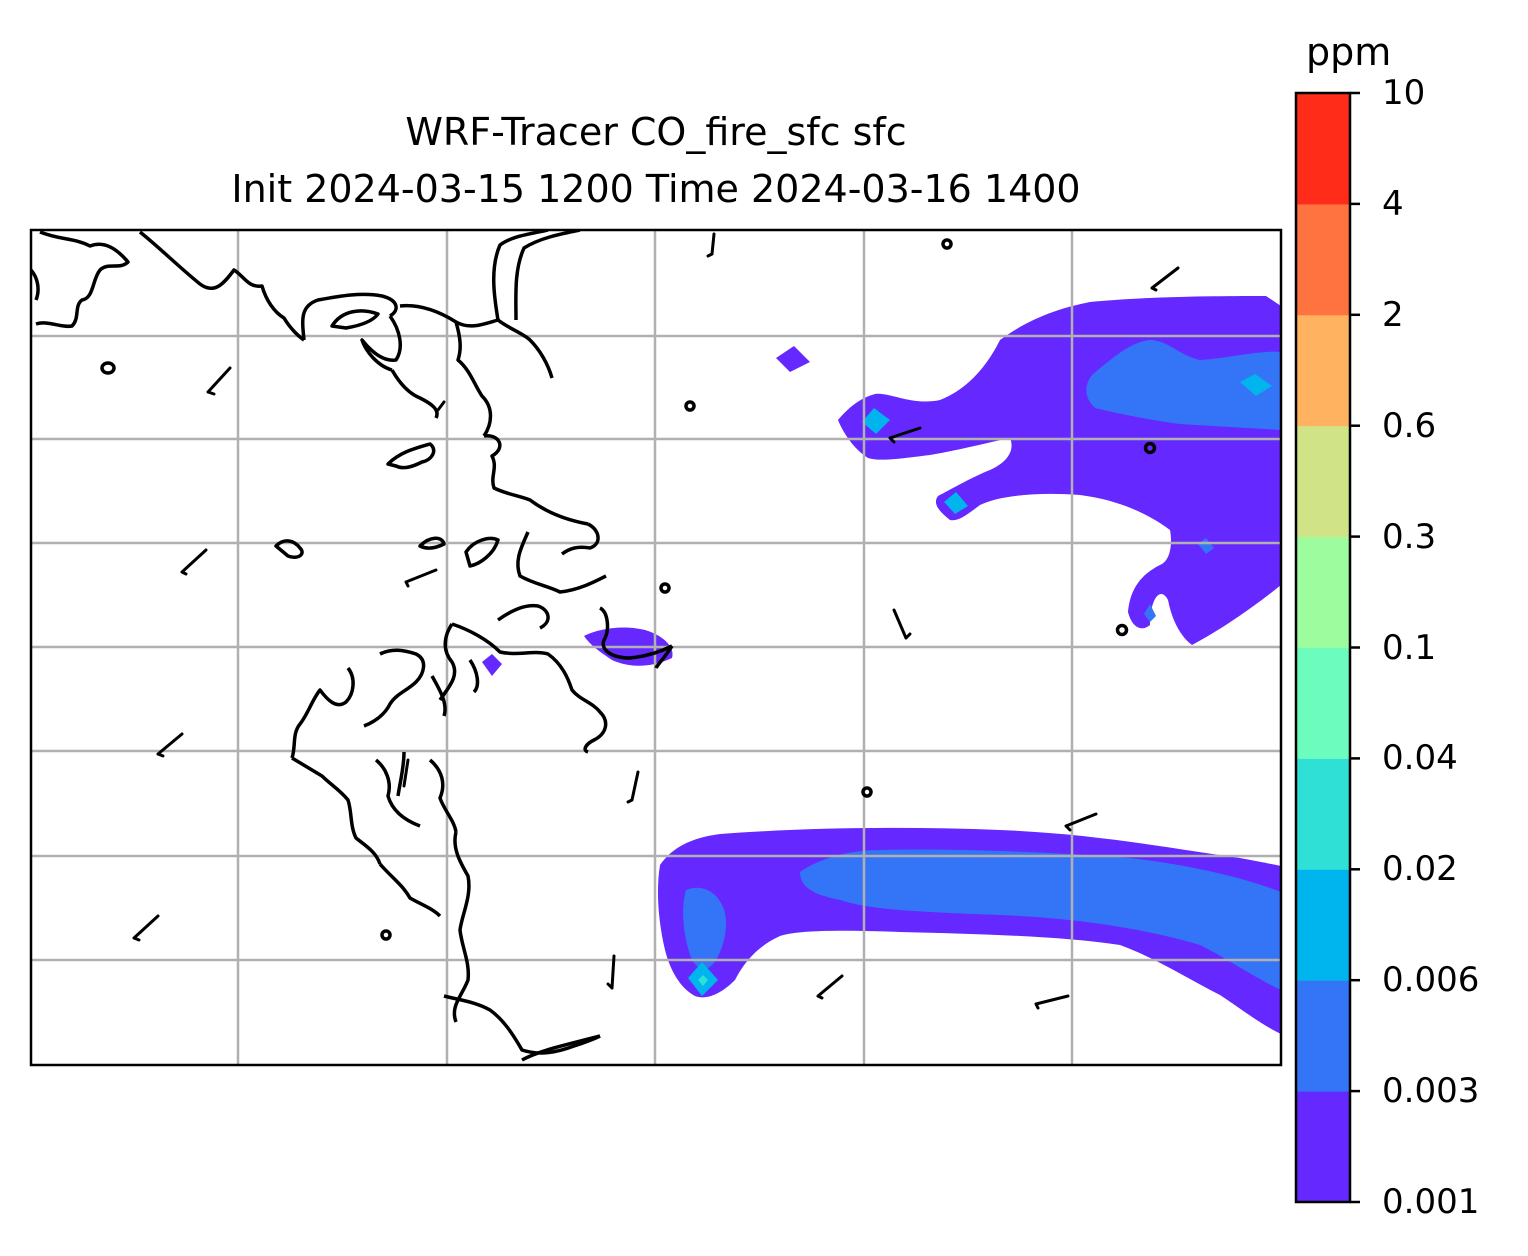  Describe the element at coordinates (1183, 385) in the screenshot. I see `plume-upper-band2` at that location.